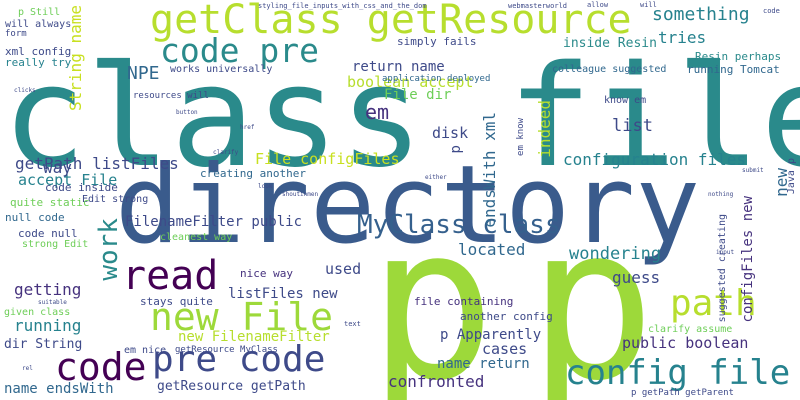 The height and width of the screenshot is (400, 800). I want to click on word-path: path, so click(713, 303).